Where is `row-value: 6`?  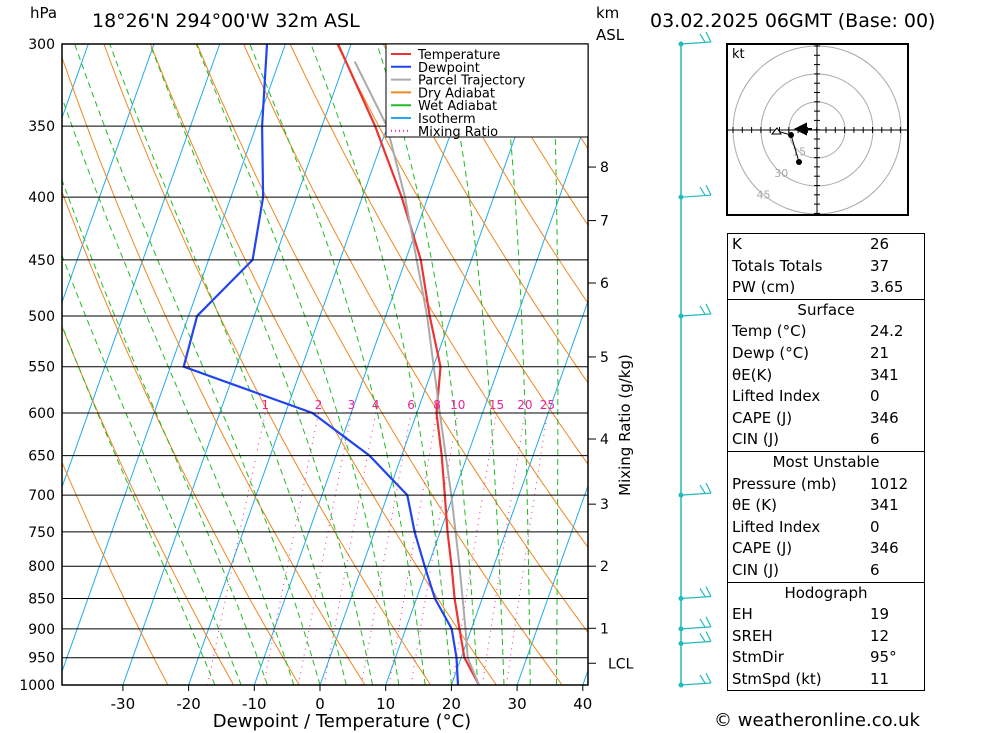 row-value: 6 is located at coordinates (875, 569).